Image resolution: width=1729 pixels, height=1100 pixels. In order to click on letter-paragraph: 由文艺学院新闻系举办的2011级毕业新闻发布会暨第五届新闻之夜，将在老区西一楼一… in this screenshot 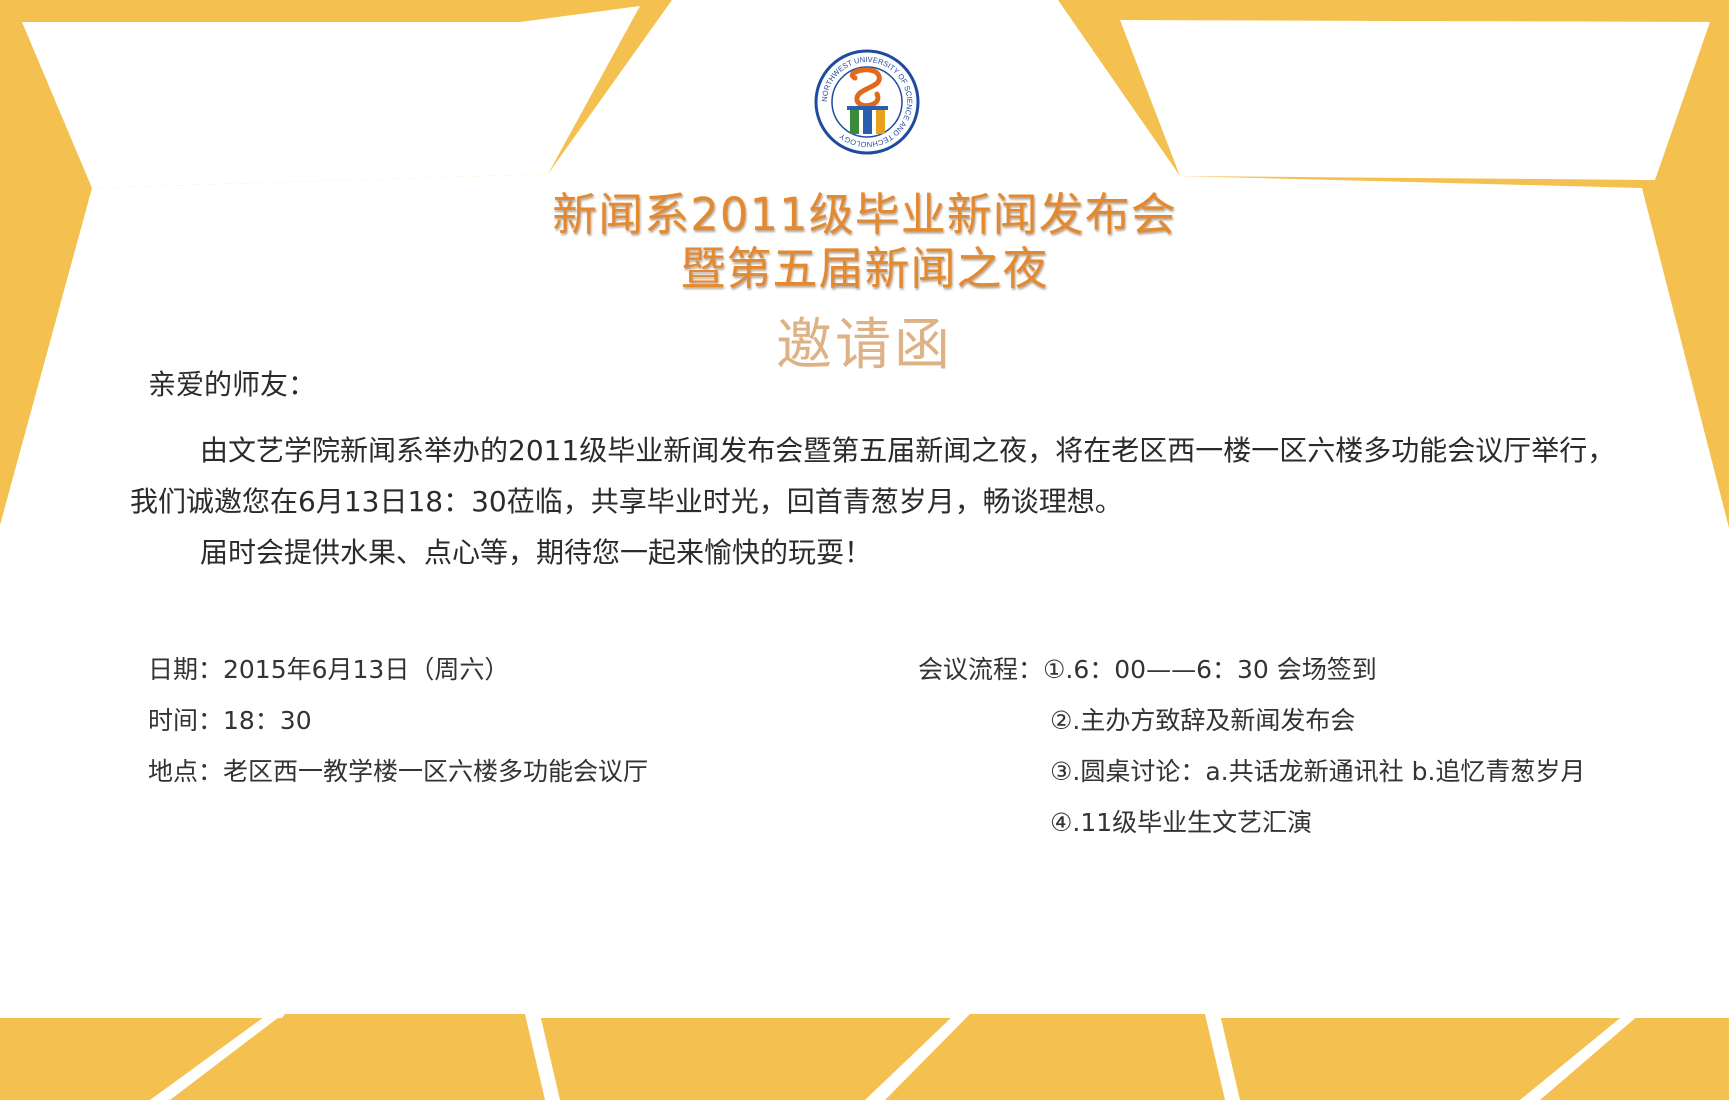, I will do `click(873, 476)`.